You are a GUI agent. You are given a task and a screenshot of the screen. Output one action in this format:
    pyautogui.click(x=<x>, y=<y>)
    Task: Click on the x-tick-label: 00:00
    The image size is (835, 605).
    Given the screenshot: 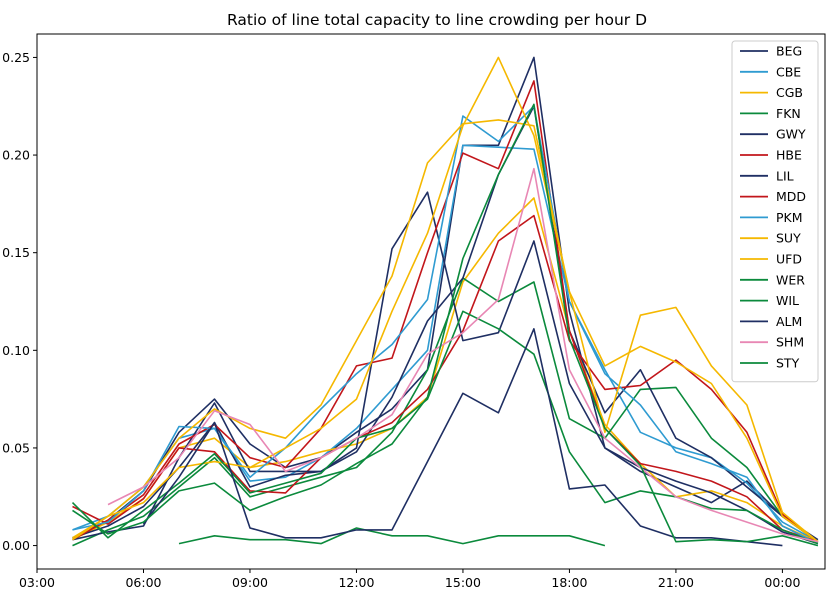 What is the action you would take?
    pyautogui.click(x=782, y=582)
    